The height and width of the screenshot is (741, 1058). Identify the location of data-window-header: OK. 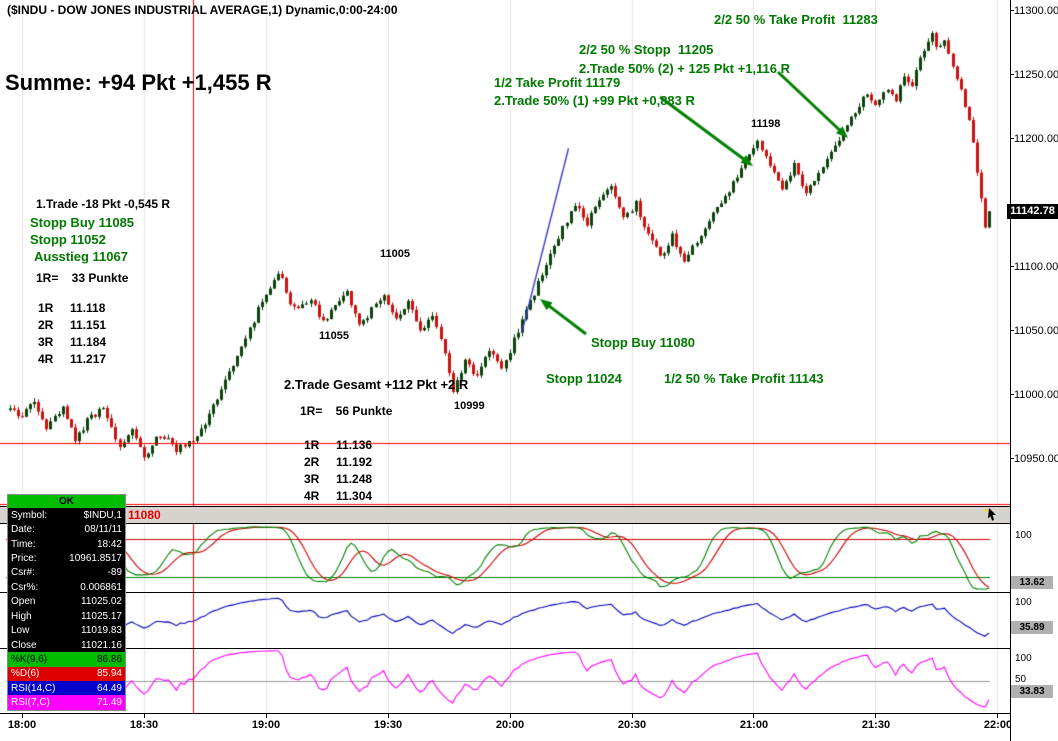
(66, 501).